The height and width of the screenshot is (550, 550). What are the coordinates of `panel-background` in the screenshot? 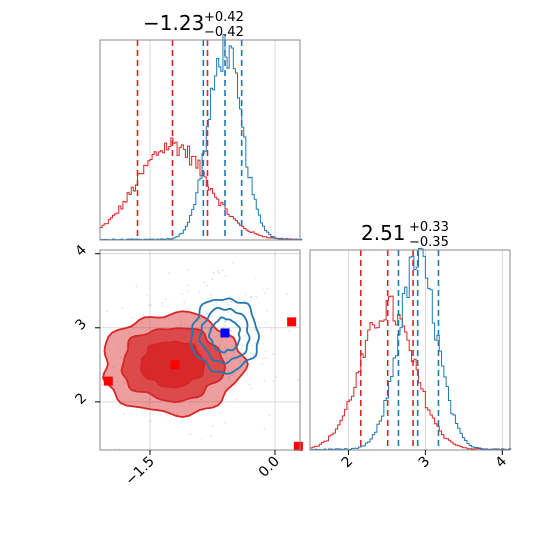 It's located at (200, 140).